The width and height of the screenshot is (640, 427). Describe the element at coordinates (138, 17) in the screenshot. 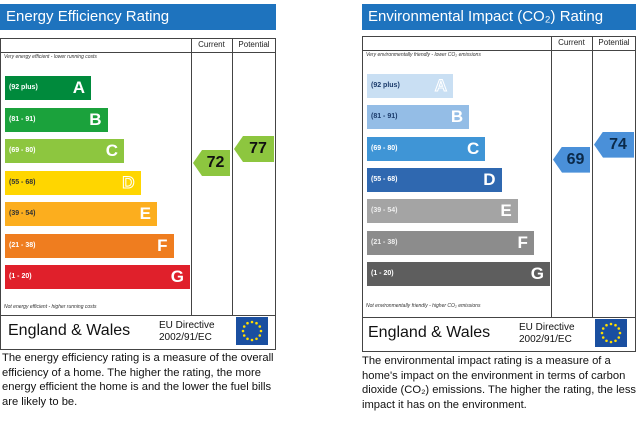

I see `energy-title: Energy Efficiency Rating` at that location.